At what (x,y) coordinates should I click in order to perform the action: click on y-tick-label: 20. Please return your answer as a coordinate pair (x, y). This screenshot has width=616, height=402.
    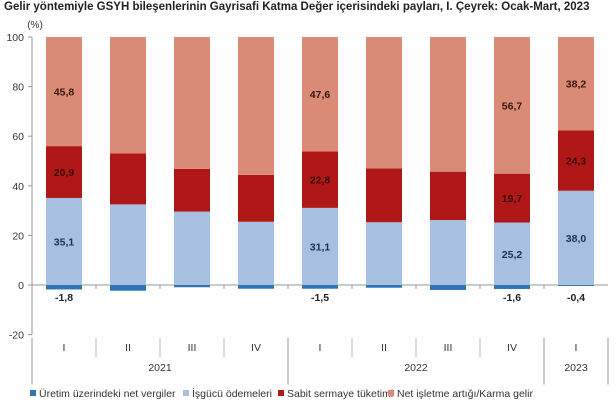
    Looking at the image, I should click on (18, 236).